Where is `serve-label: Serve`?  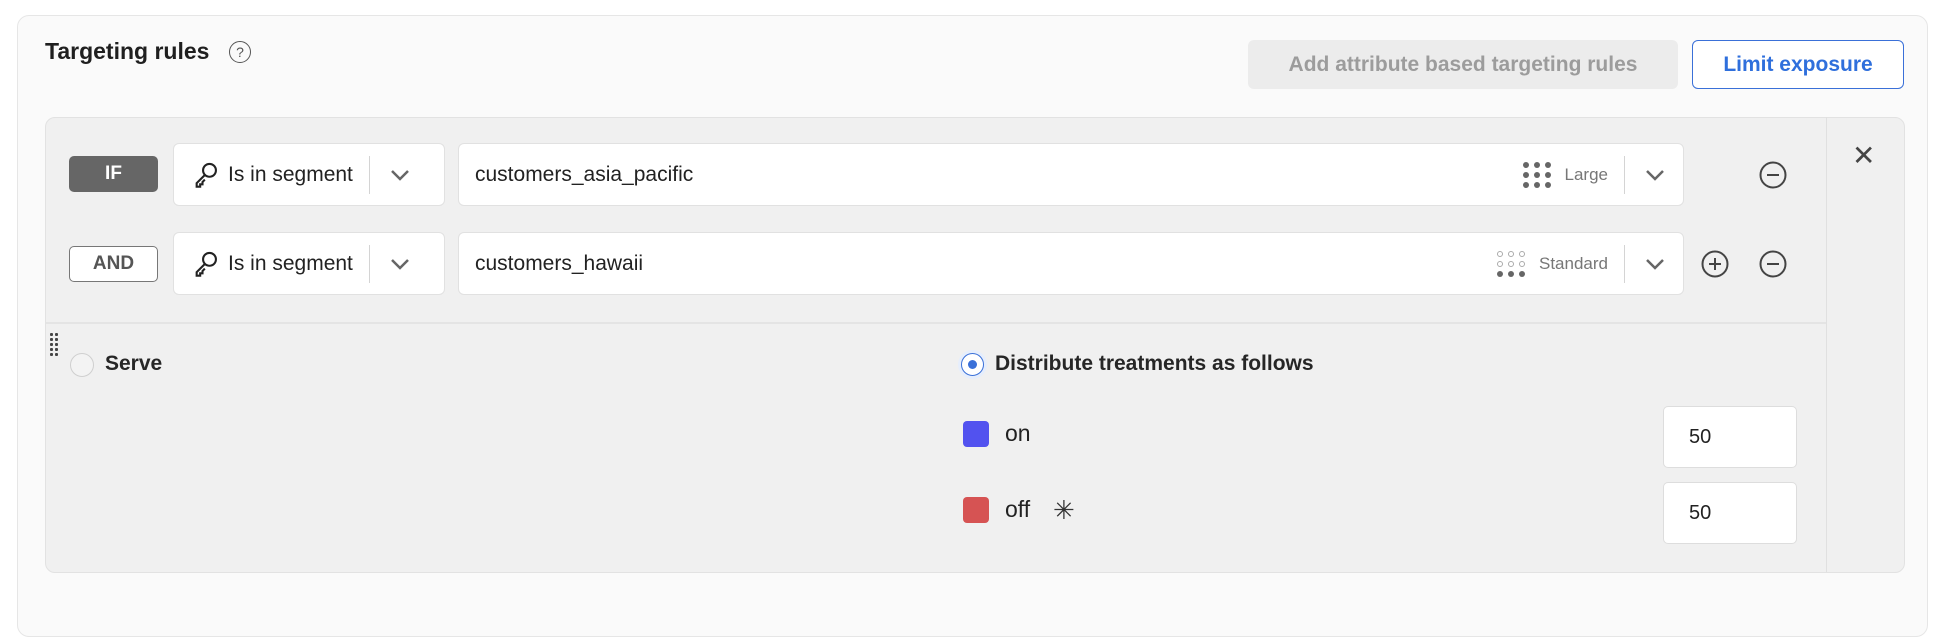
serve-label: Serve is located at coordinates (134, 363).